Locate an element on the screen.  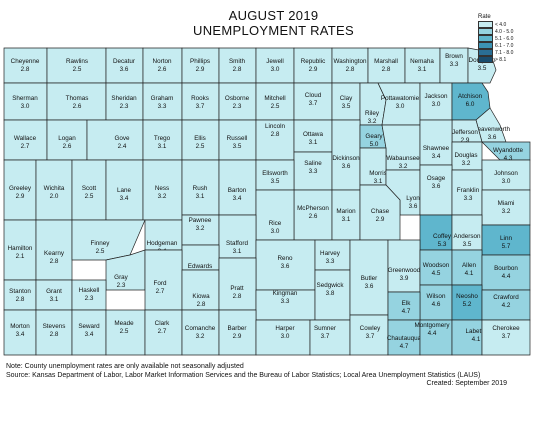
legend-title: Rate is located at coordinates (484, 17).